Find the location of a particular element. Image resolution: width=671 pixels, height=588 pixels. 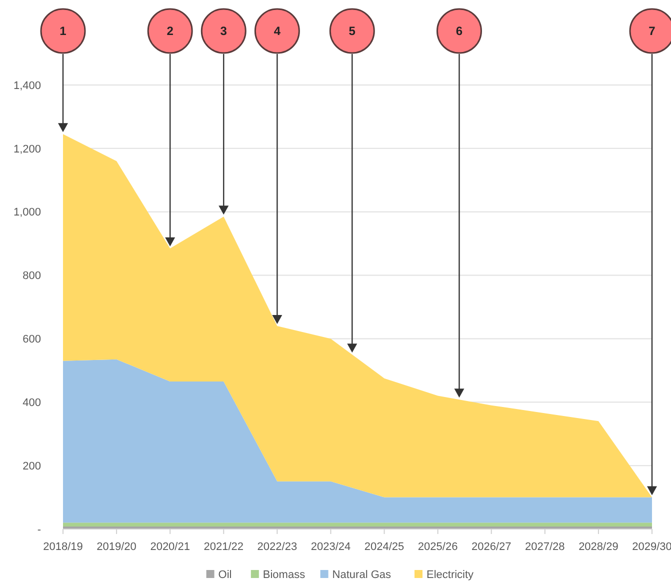

y-tick-label: 800 is located at coordinates (31, 276).